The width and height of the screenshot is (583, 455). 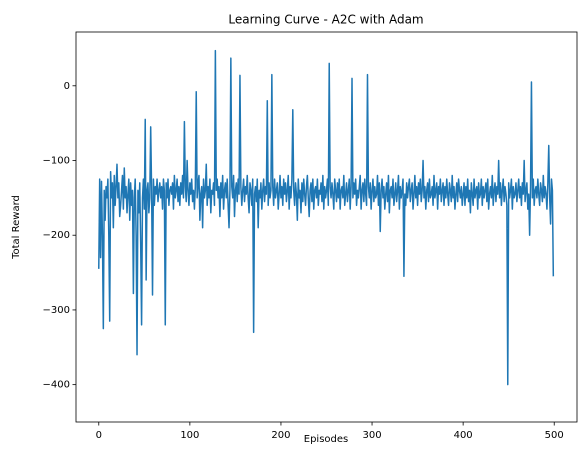 I want to click on y-tick-label: −200, so click(x=56, y=235).